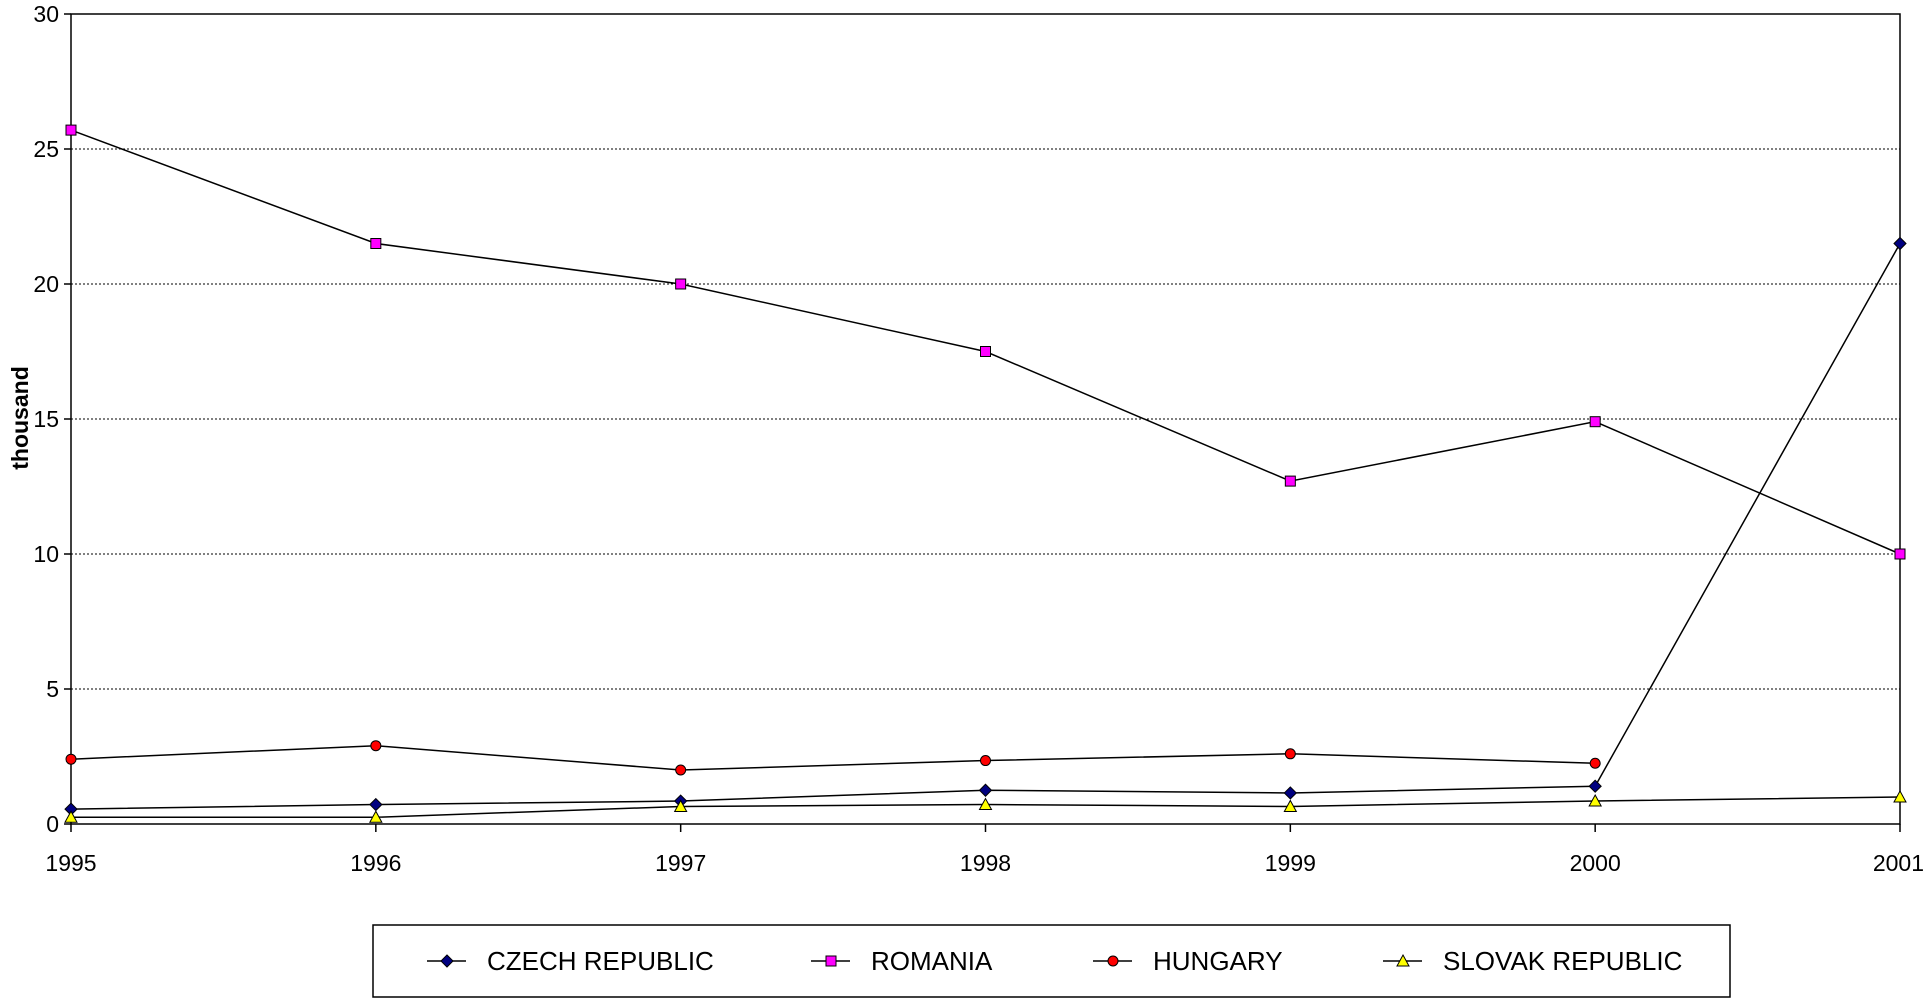 This screenshot has width=1925, height=1003. Describe the element at coordinates (1290, 863) in the screenshot. I see `x-tick-label: 1999` at that location.